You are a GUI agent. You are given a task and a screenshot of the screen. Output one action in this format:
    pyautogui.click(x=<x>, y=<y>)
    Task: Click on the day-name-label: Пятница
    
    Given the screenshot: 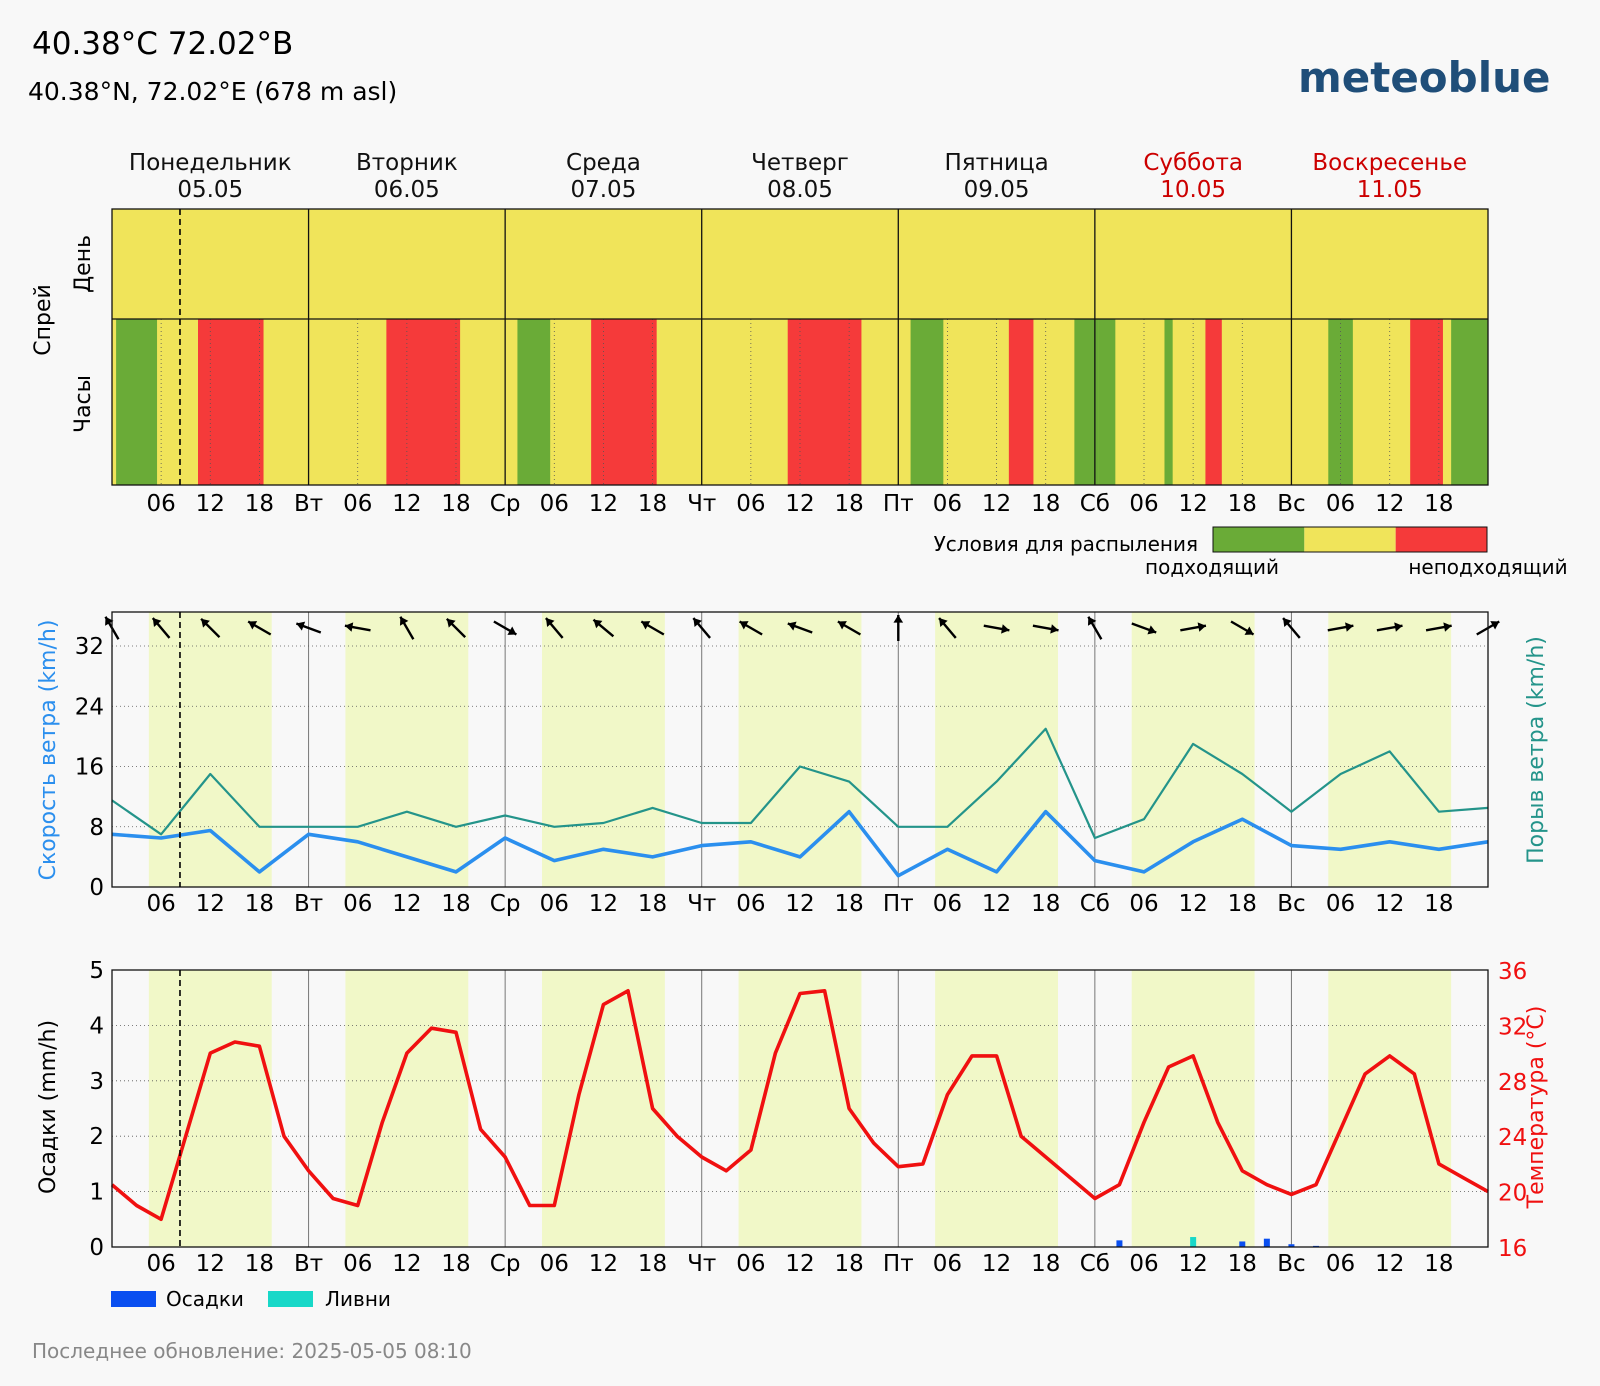 What is the action you would take?
    pyautogui.click(x=996, y=163)
    